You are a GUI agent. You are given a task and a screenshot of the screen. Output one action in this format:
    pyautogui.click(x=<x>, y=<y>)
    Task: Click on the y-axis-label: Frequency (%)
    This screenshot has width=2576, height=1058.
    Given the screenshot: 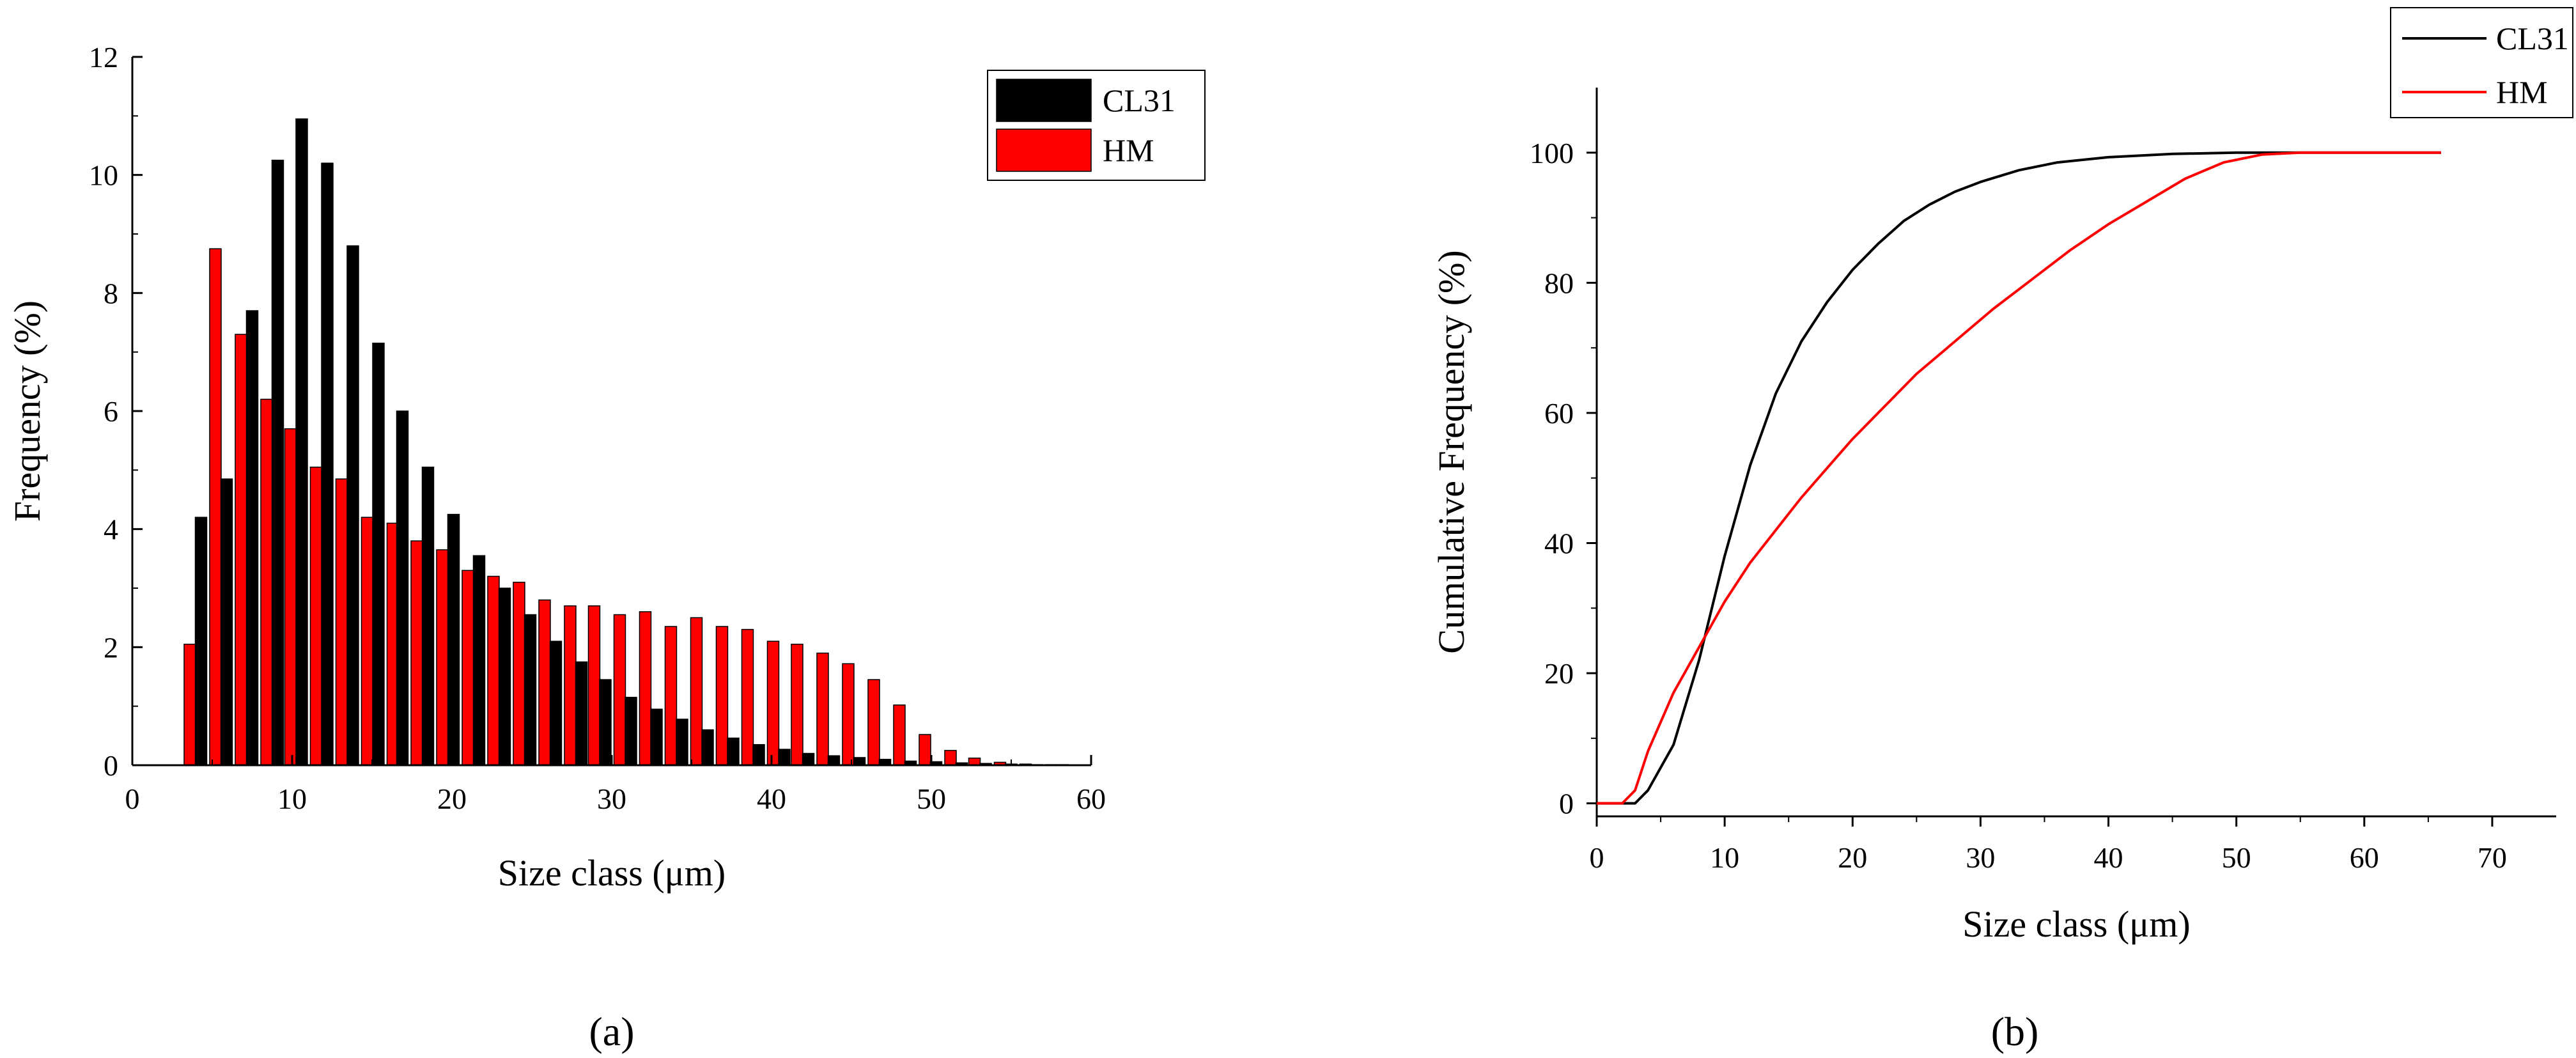 What is the action you would take?
    pyautogui.click(x=27, y=411)
    